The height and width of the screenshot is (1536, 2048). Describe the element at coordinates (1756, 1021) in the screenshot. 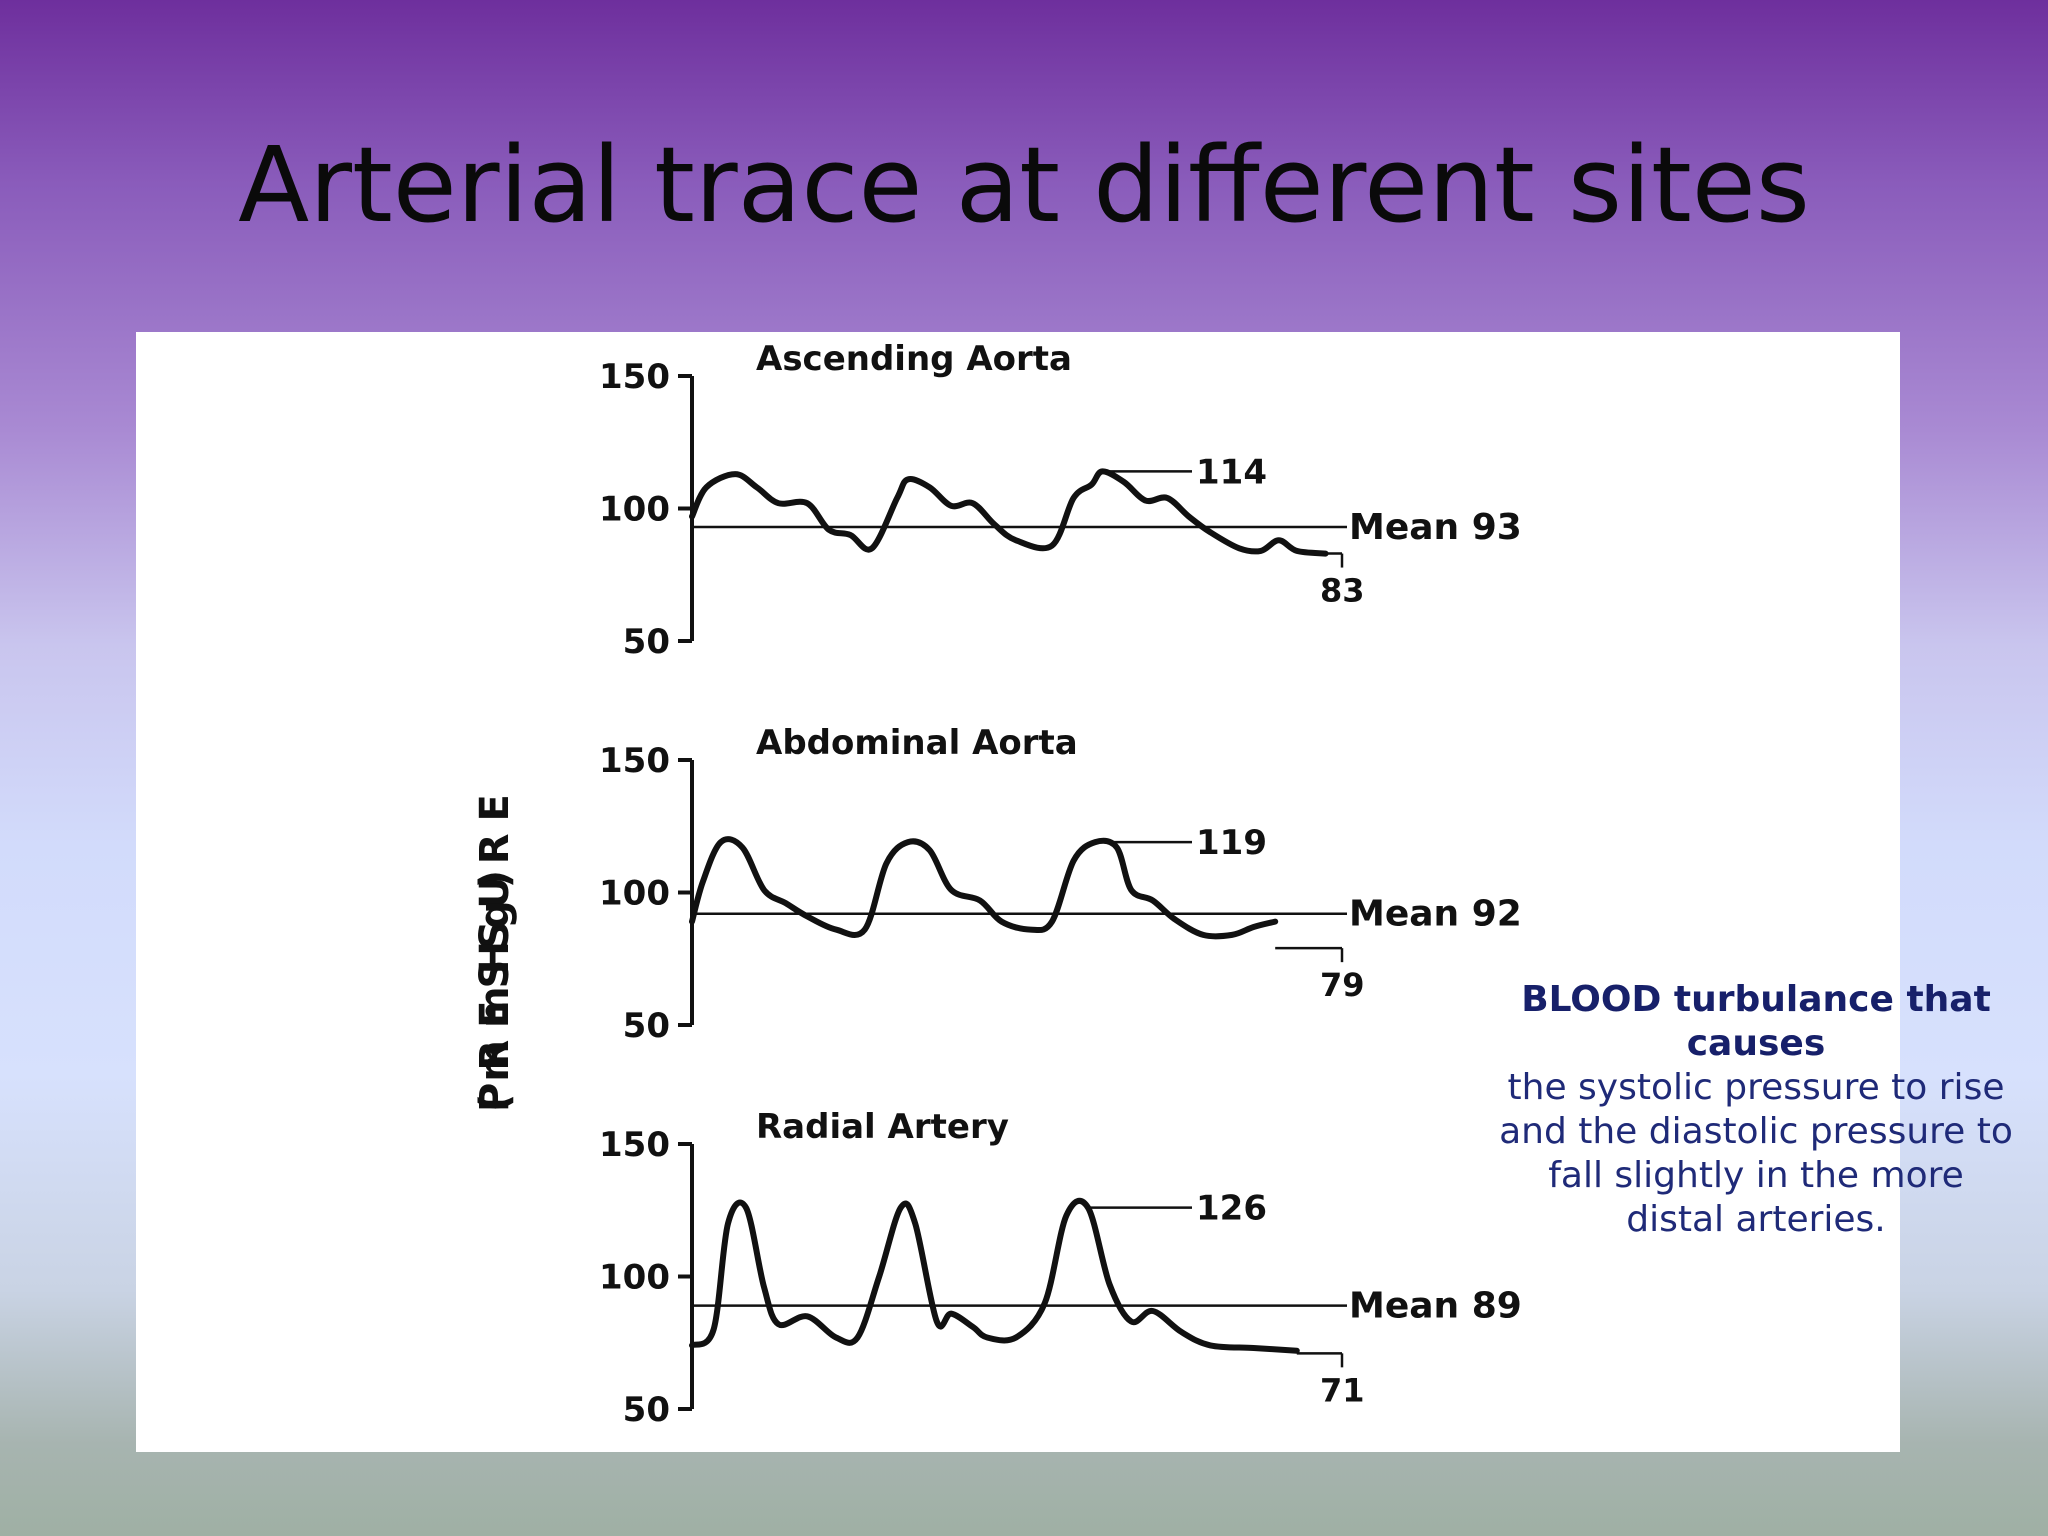

I see `note-heading: BLOOD turbulance that causes` at that location.